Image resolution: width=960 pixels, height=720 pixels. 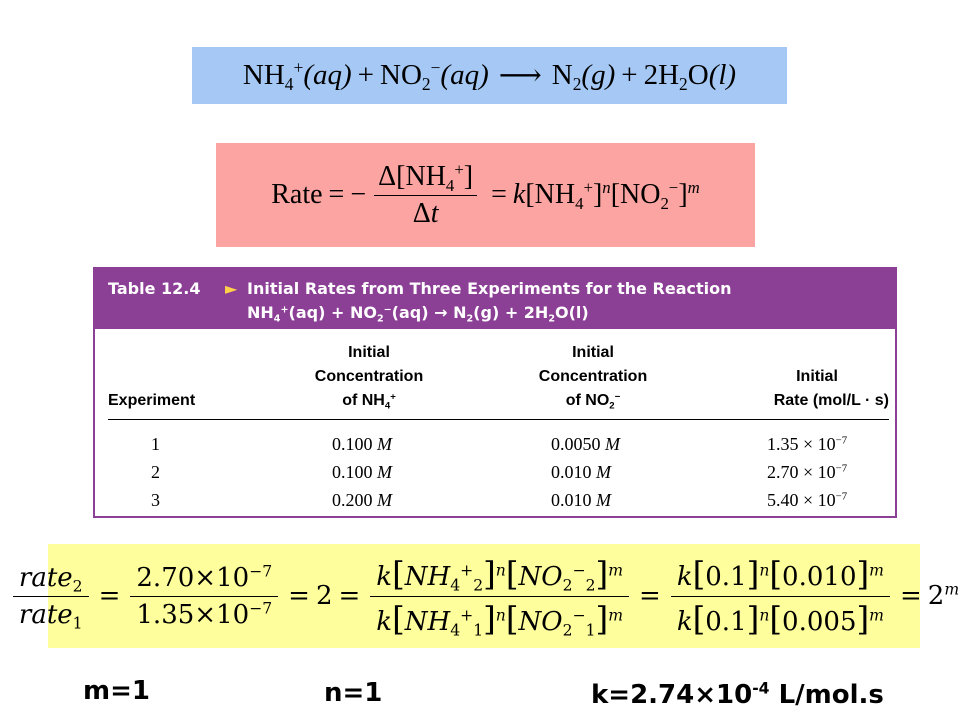 What do you see at coordinates (498, 419) in the screenshot?
I see `header-rule` at bounding box center [498, 419].